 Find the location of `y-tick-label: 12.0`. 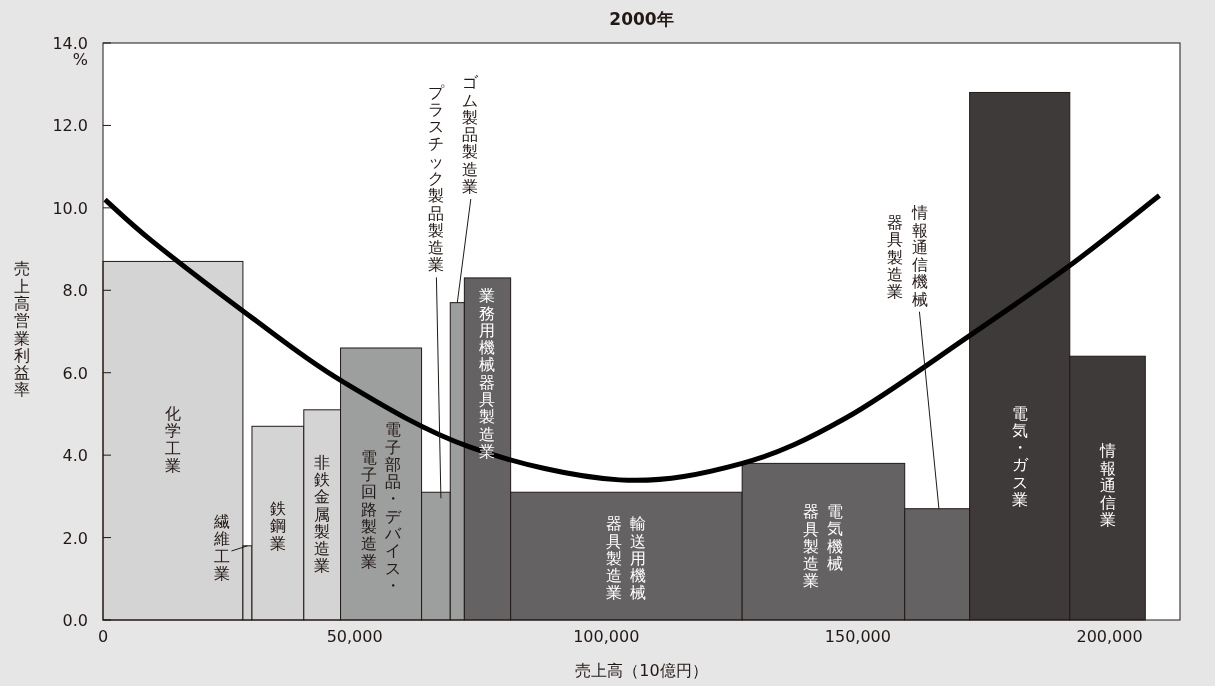

y-tick-label: 12.0 is located at coordinates (70, 126).